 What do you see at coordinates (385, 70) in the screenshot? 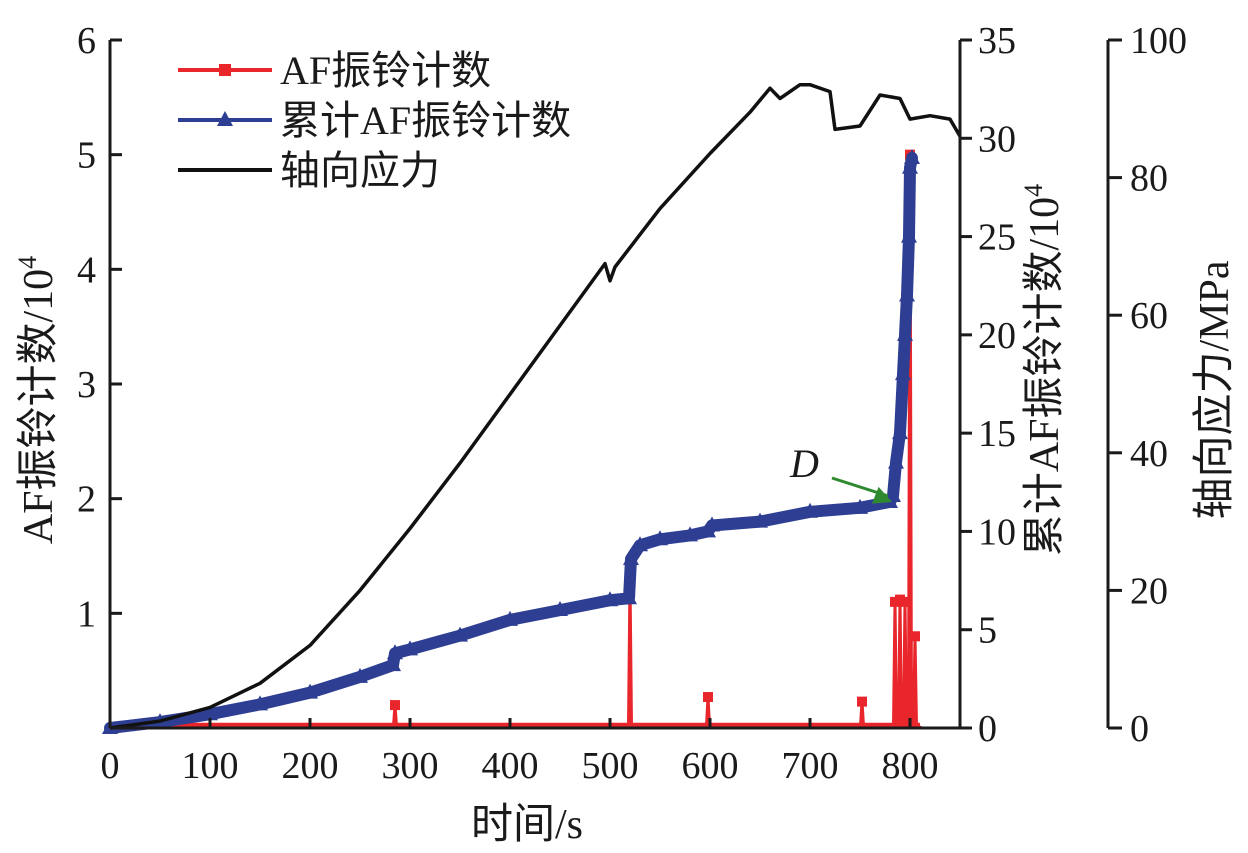
I see `legend-label-af-count: AF振铃计数` at bounding box center [385, 70].